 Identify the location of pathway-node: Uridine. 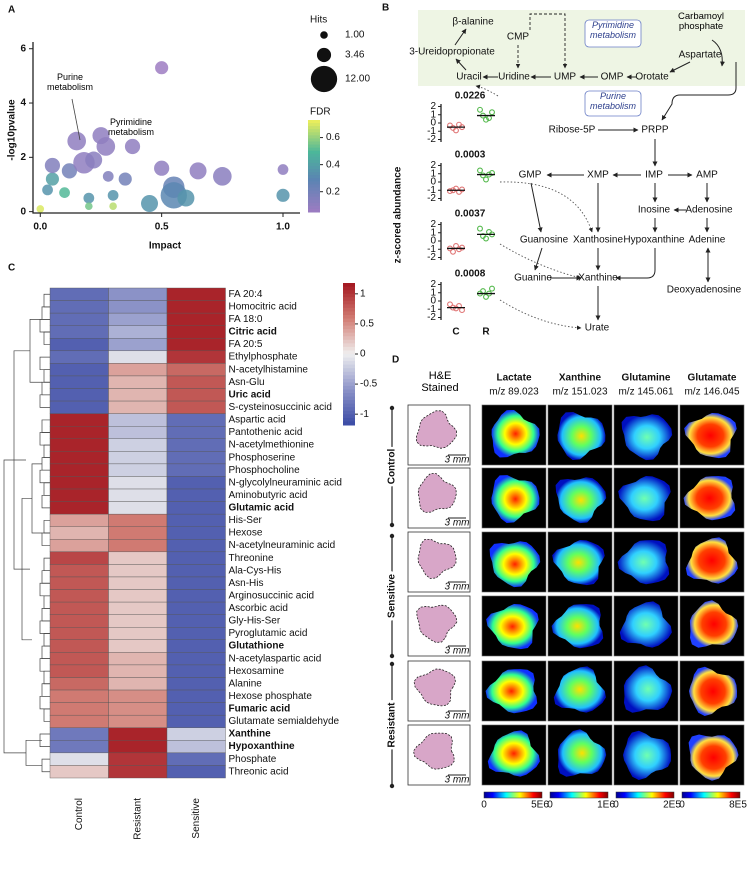
(514, 77).